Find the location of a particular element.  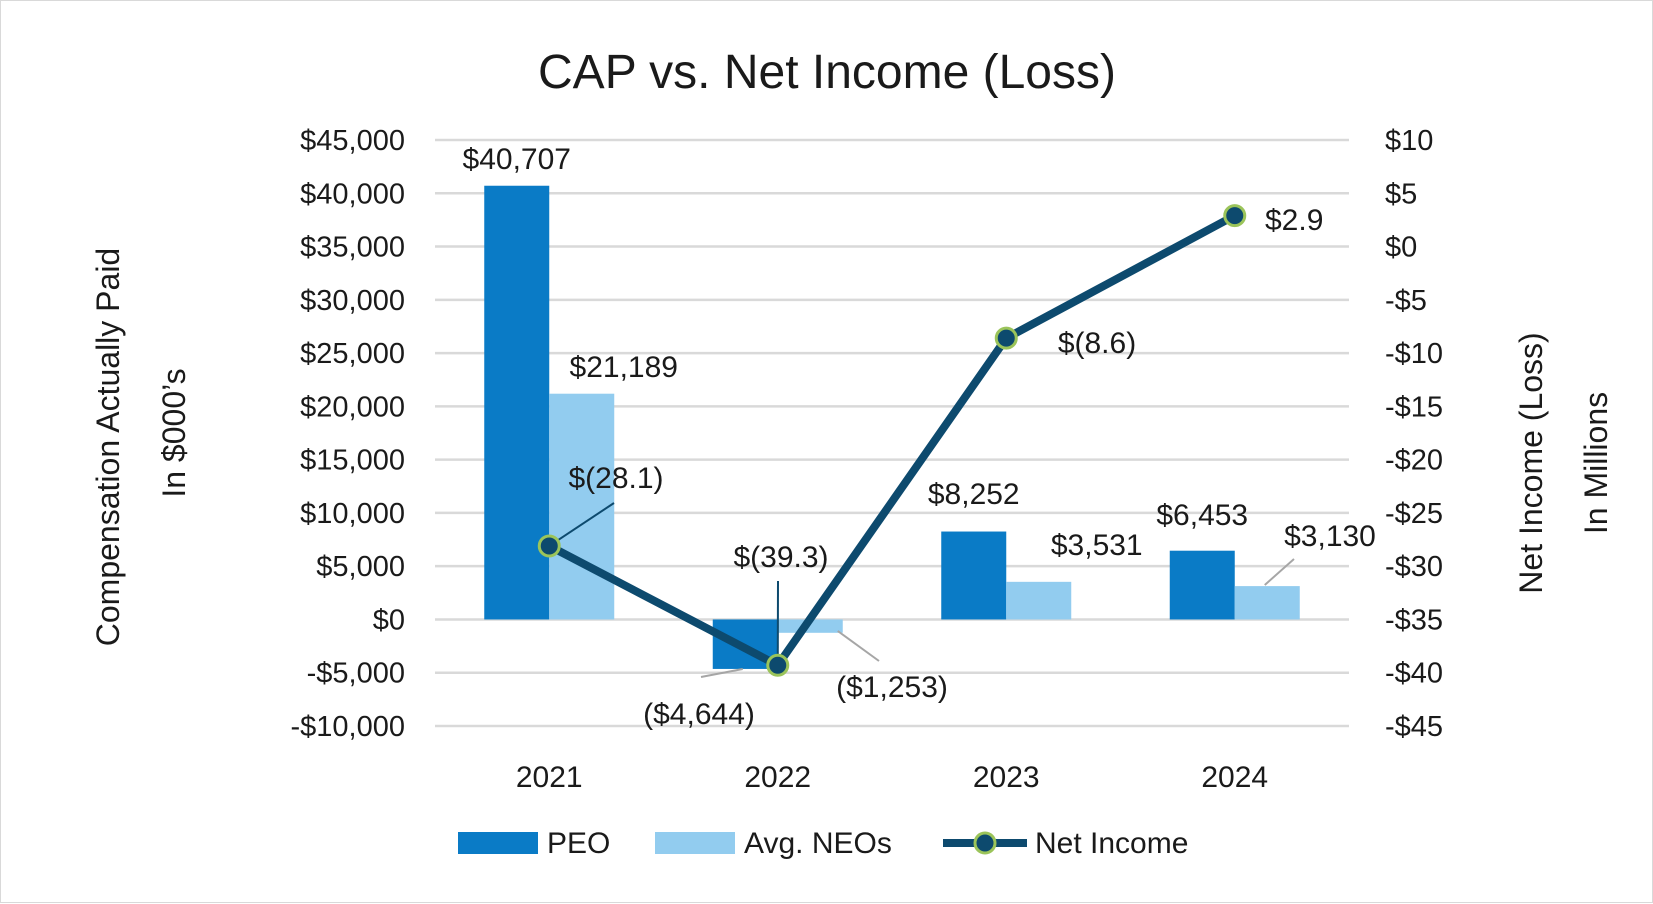

data-label-neos-2023: $3,531 is located at coordinates (1097, 545).